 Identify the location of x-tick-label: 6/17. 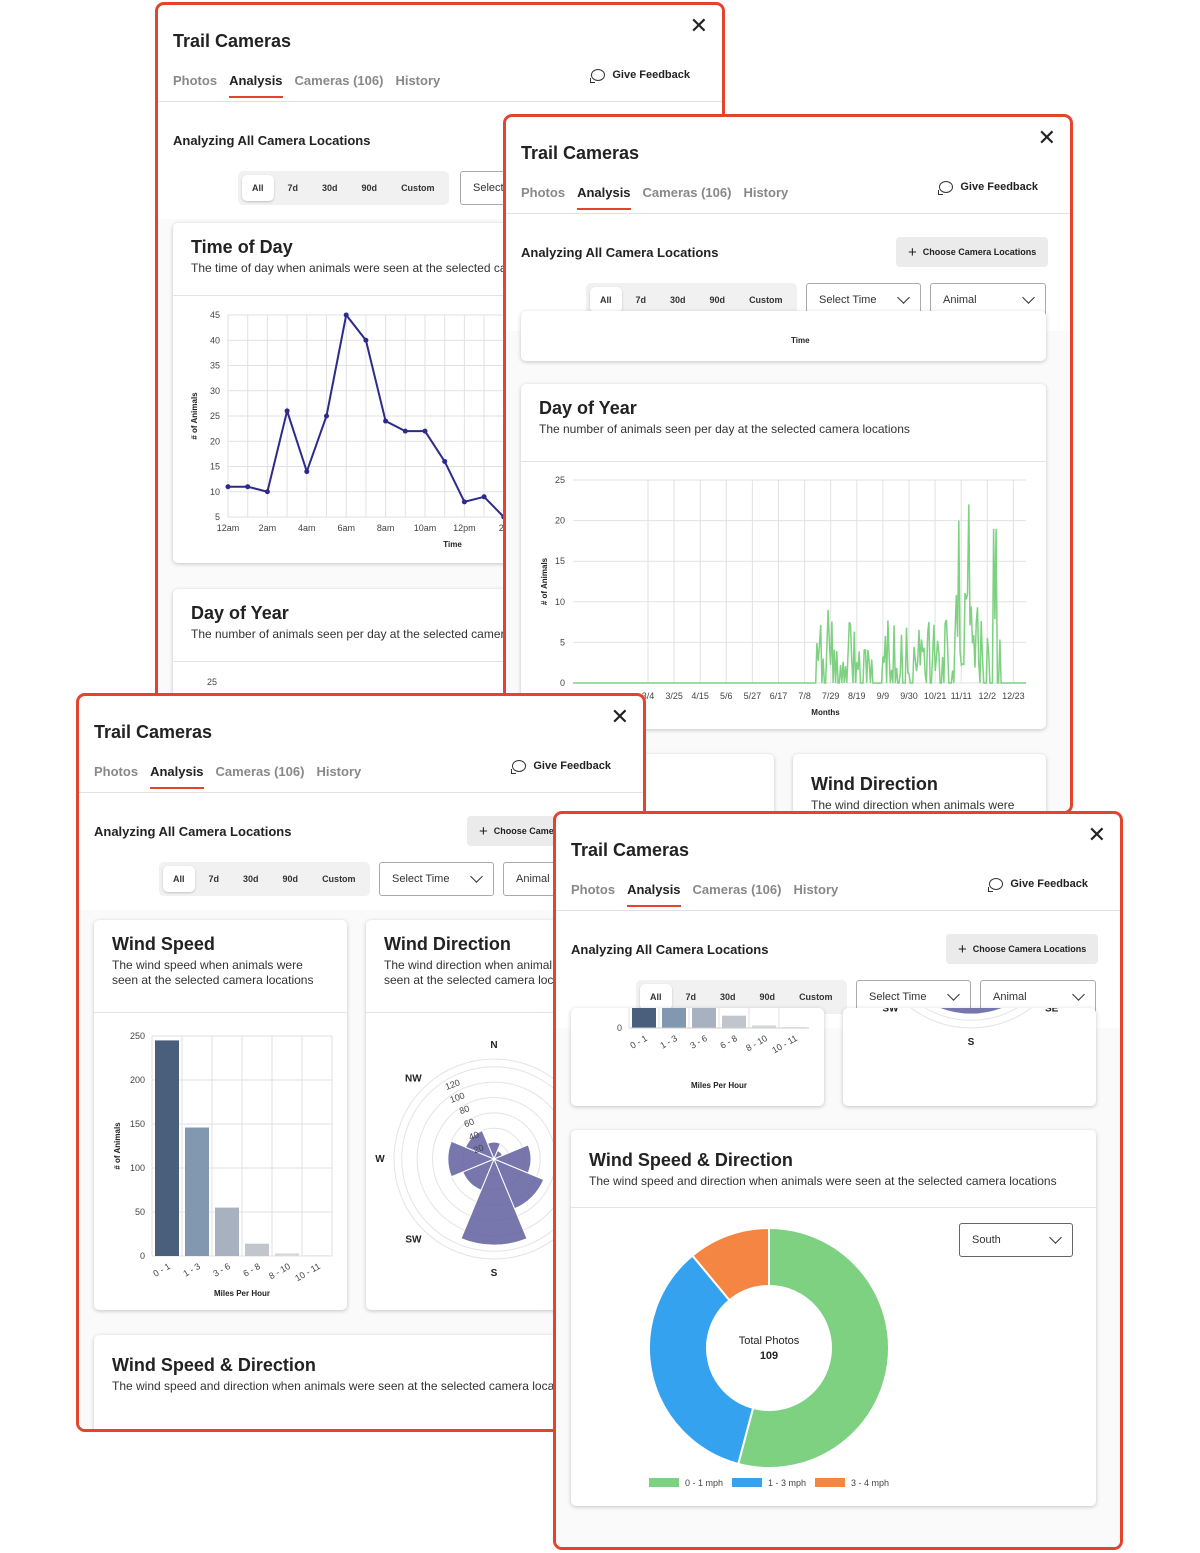
(779, 696).